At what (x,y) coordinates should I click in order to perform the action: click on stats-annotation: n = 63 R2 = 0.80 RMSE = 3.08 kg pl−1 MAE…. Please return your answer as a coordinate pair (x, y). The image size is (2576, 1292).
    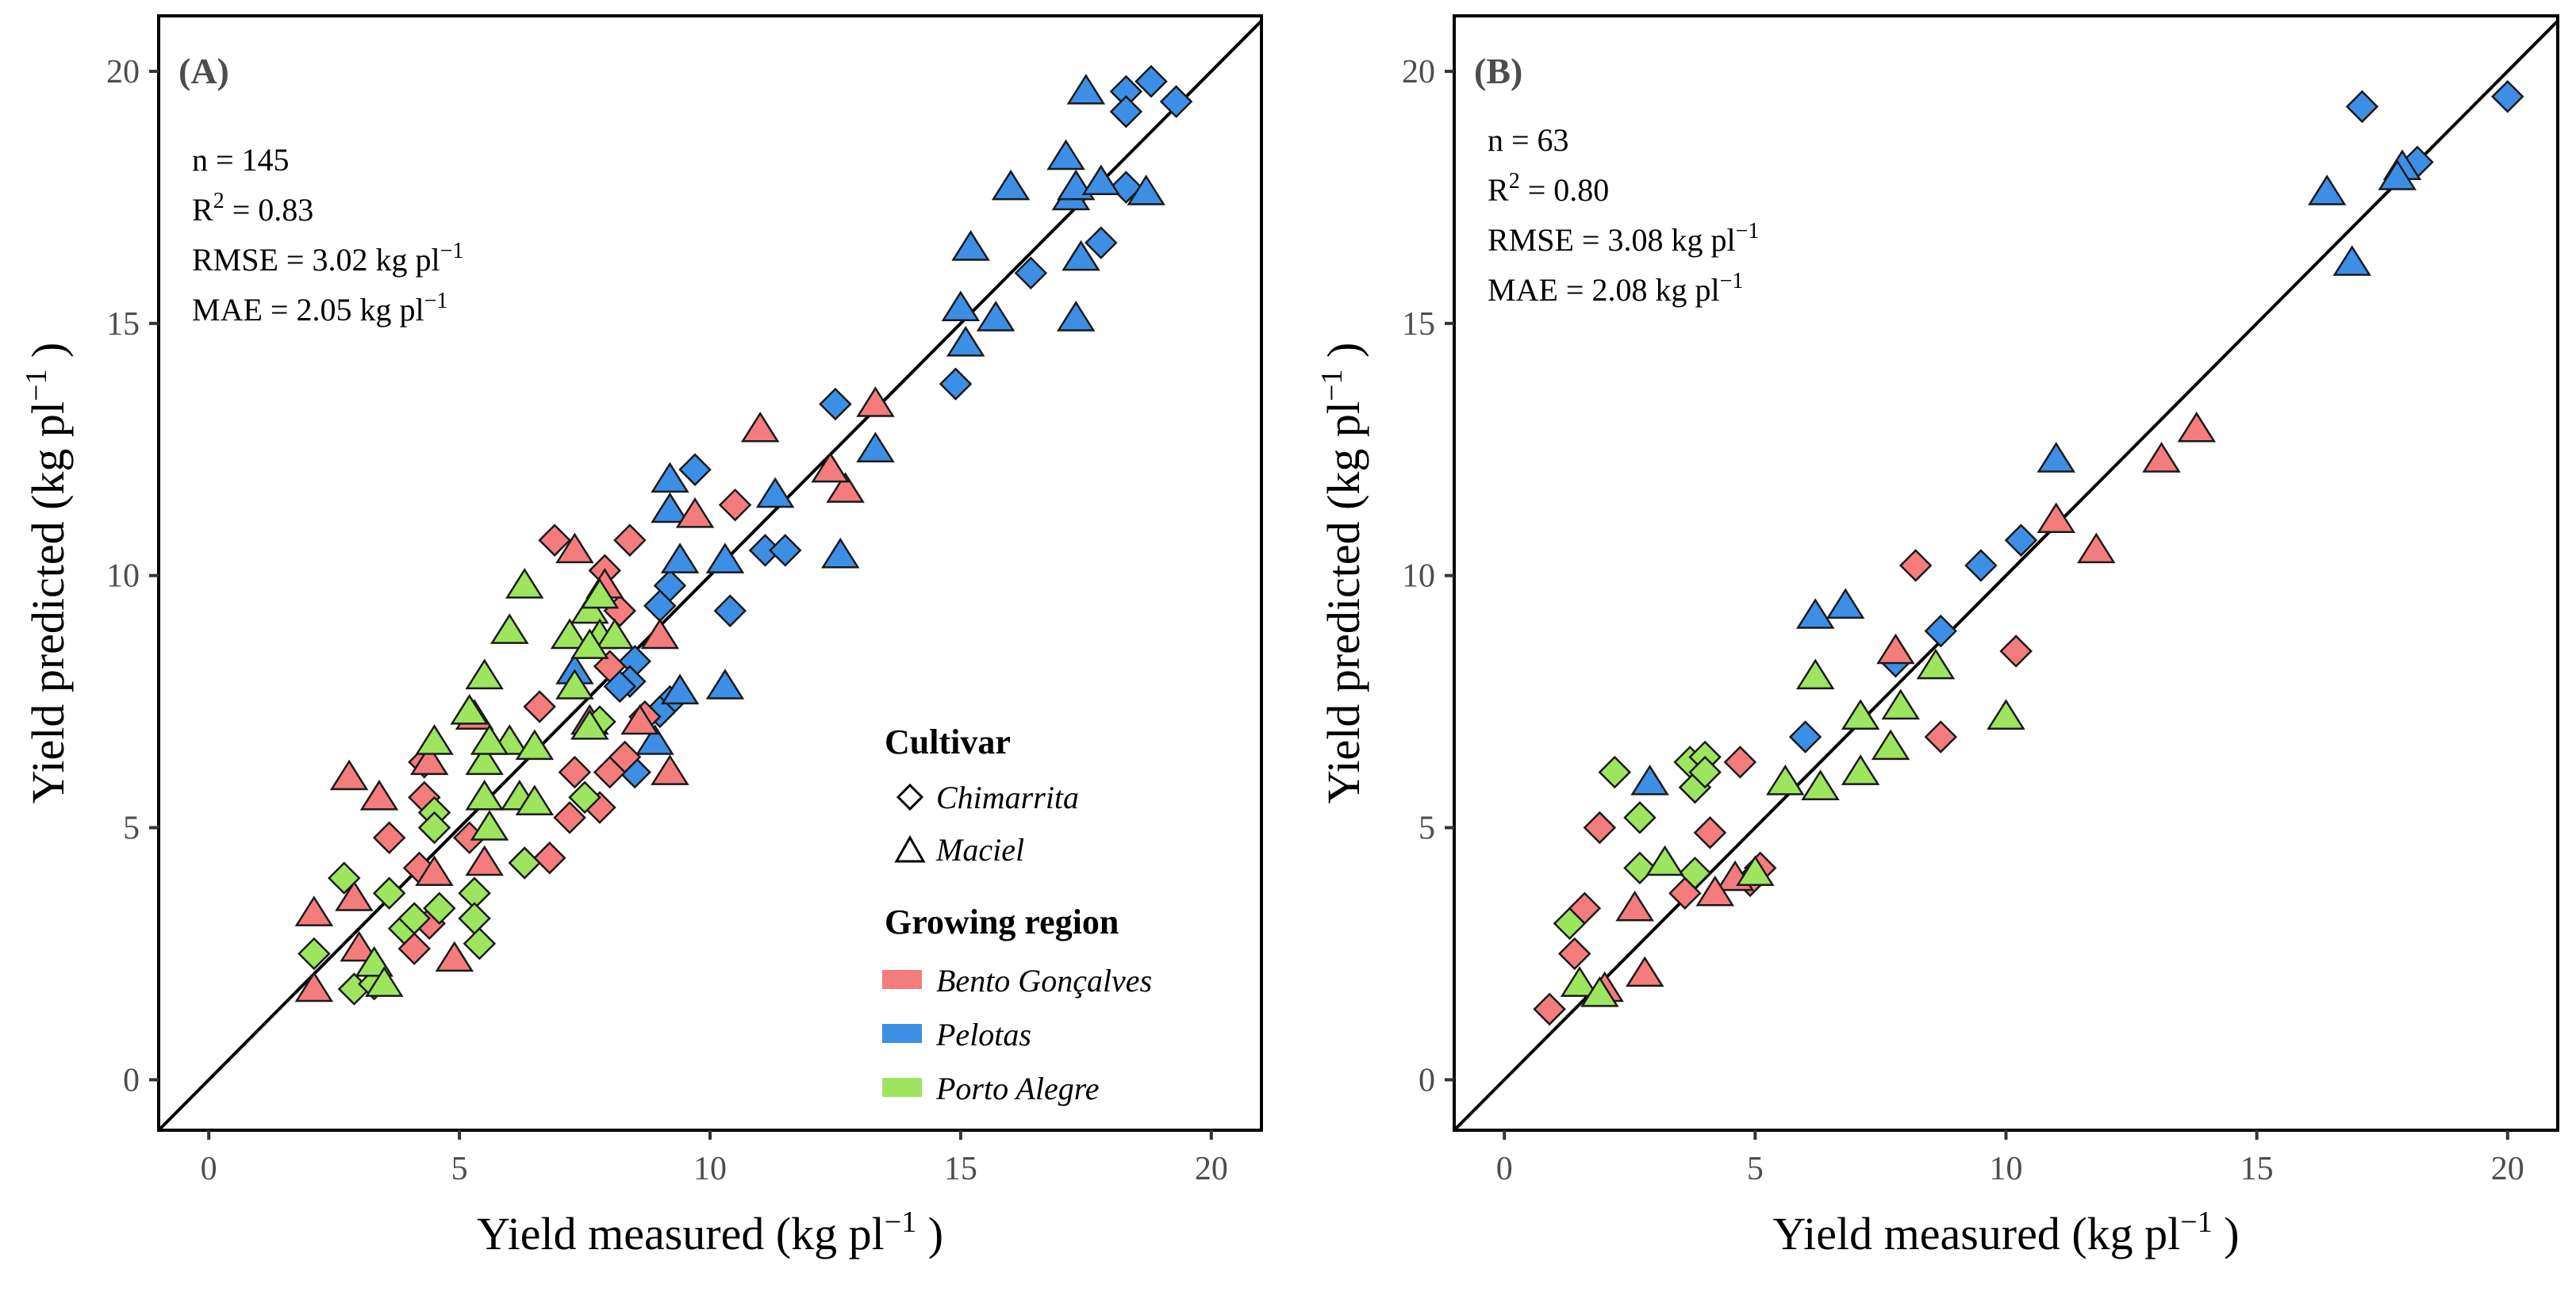
    Looking at the image, I should click on (1623, 215).